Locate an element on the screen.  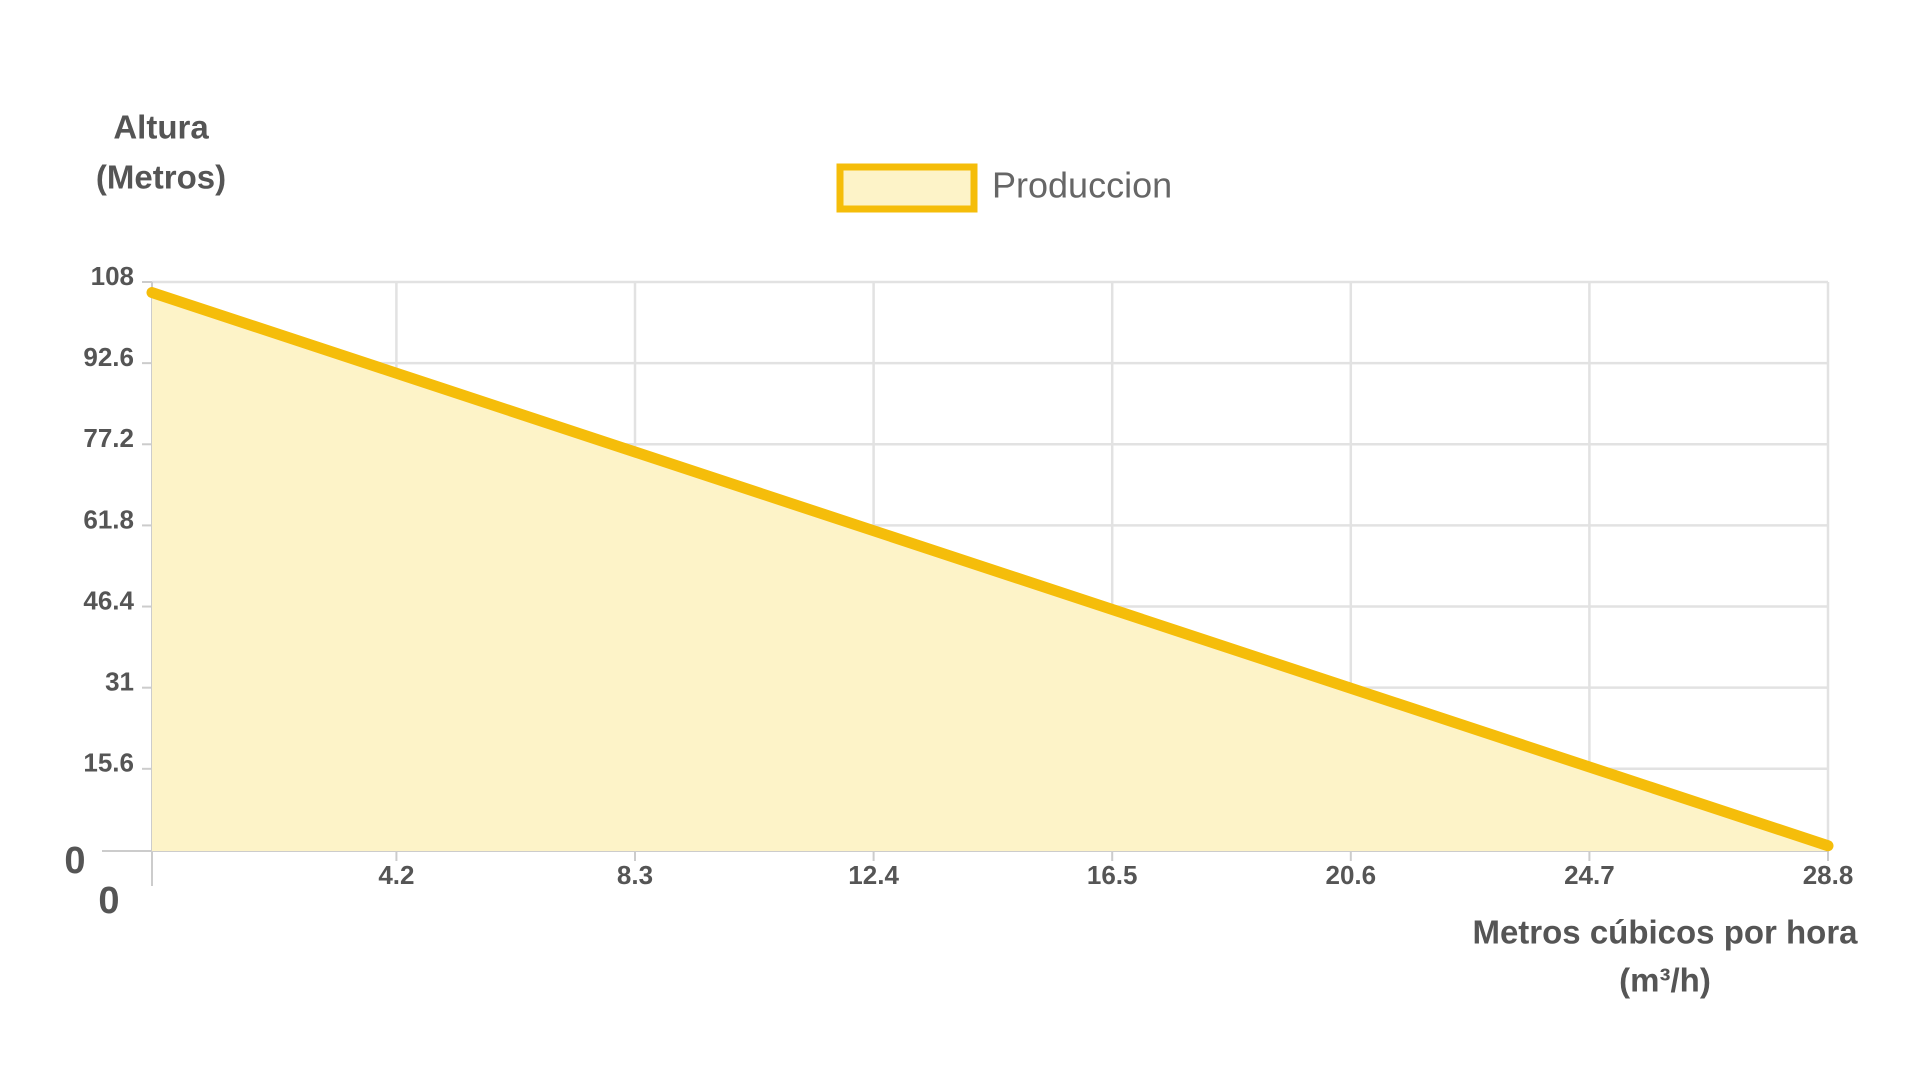
x-tick-label: 0 is located at coordinates (108, 901).